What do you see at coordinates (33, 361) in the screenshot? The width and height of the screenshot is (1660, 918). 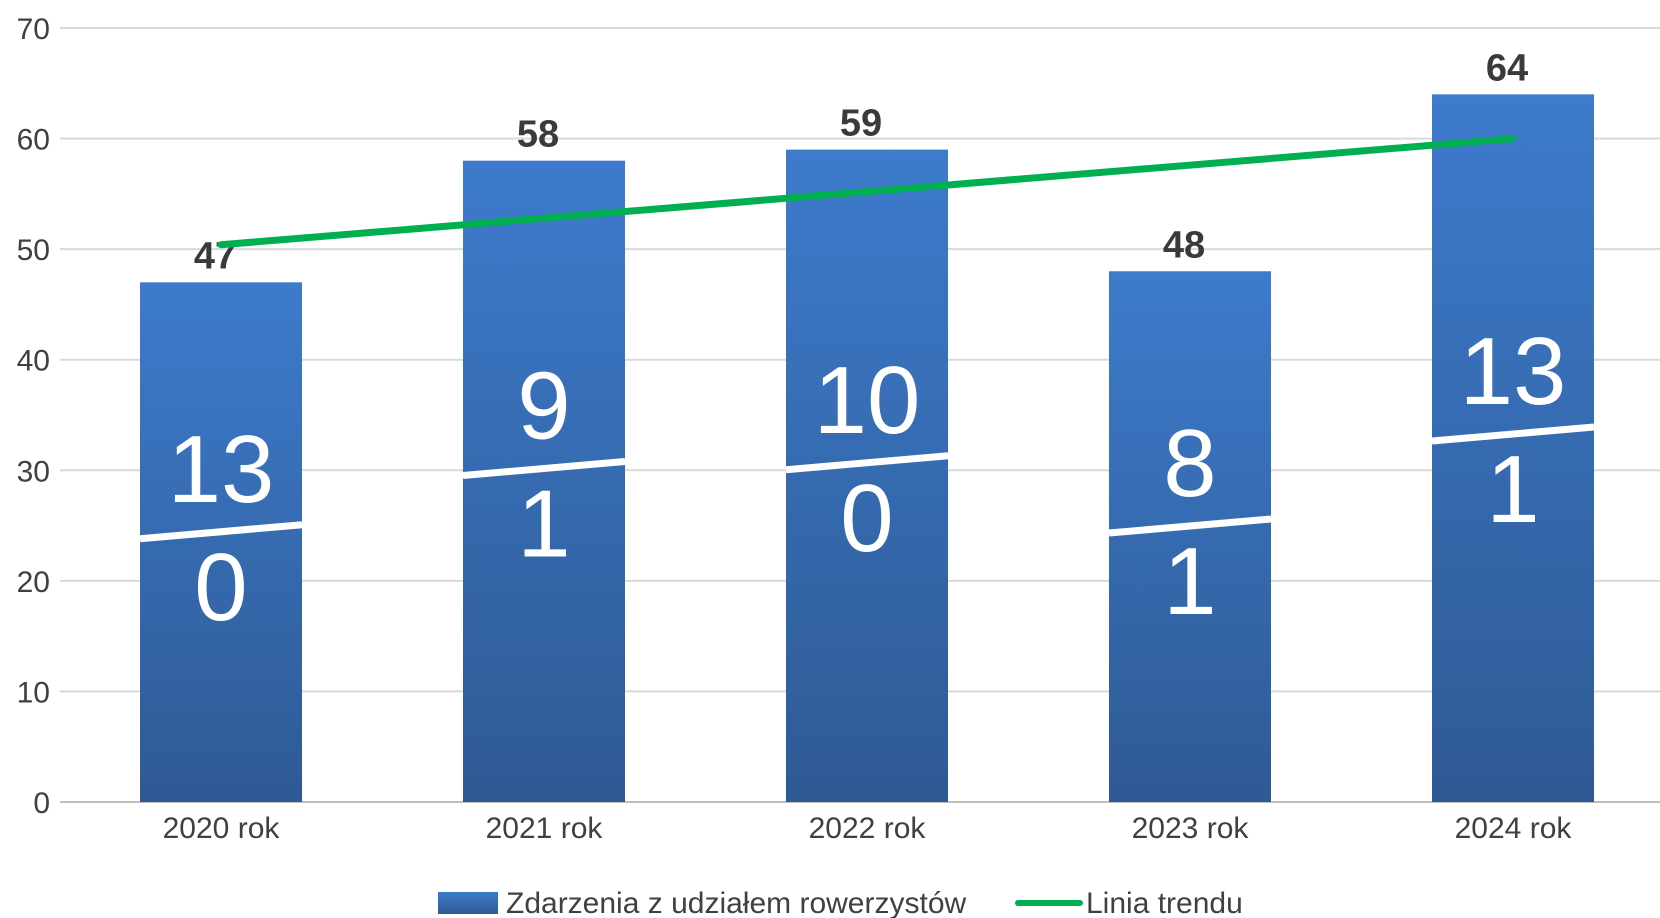 I see `y-tick-label: 40` at bounding box center [33, 361].